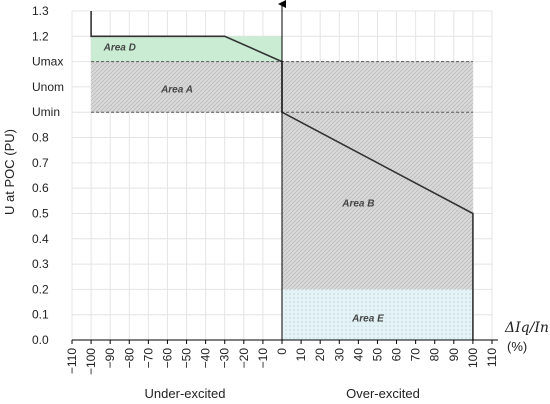 Image resolution: width=550 pixels, height=404 pixels. Describe the element at coordinates (48, 87) in the screenshot. I see `y-tick-label: Unom` at that location.